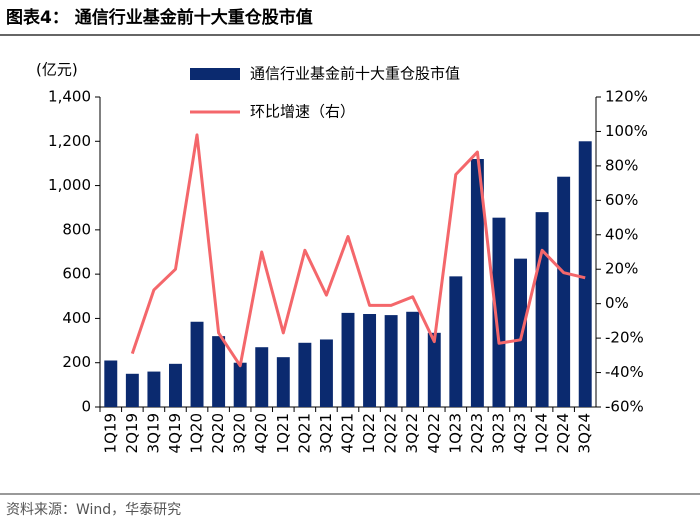 This screenshot has width=700, height=529. Describe the element at coordinates (412, 433) in the screenshot. I see `x-tick-label: 3Q22` at that location.